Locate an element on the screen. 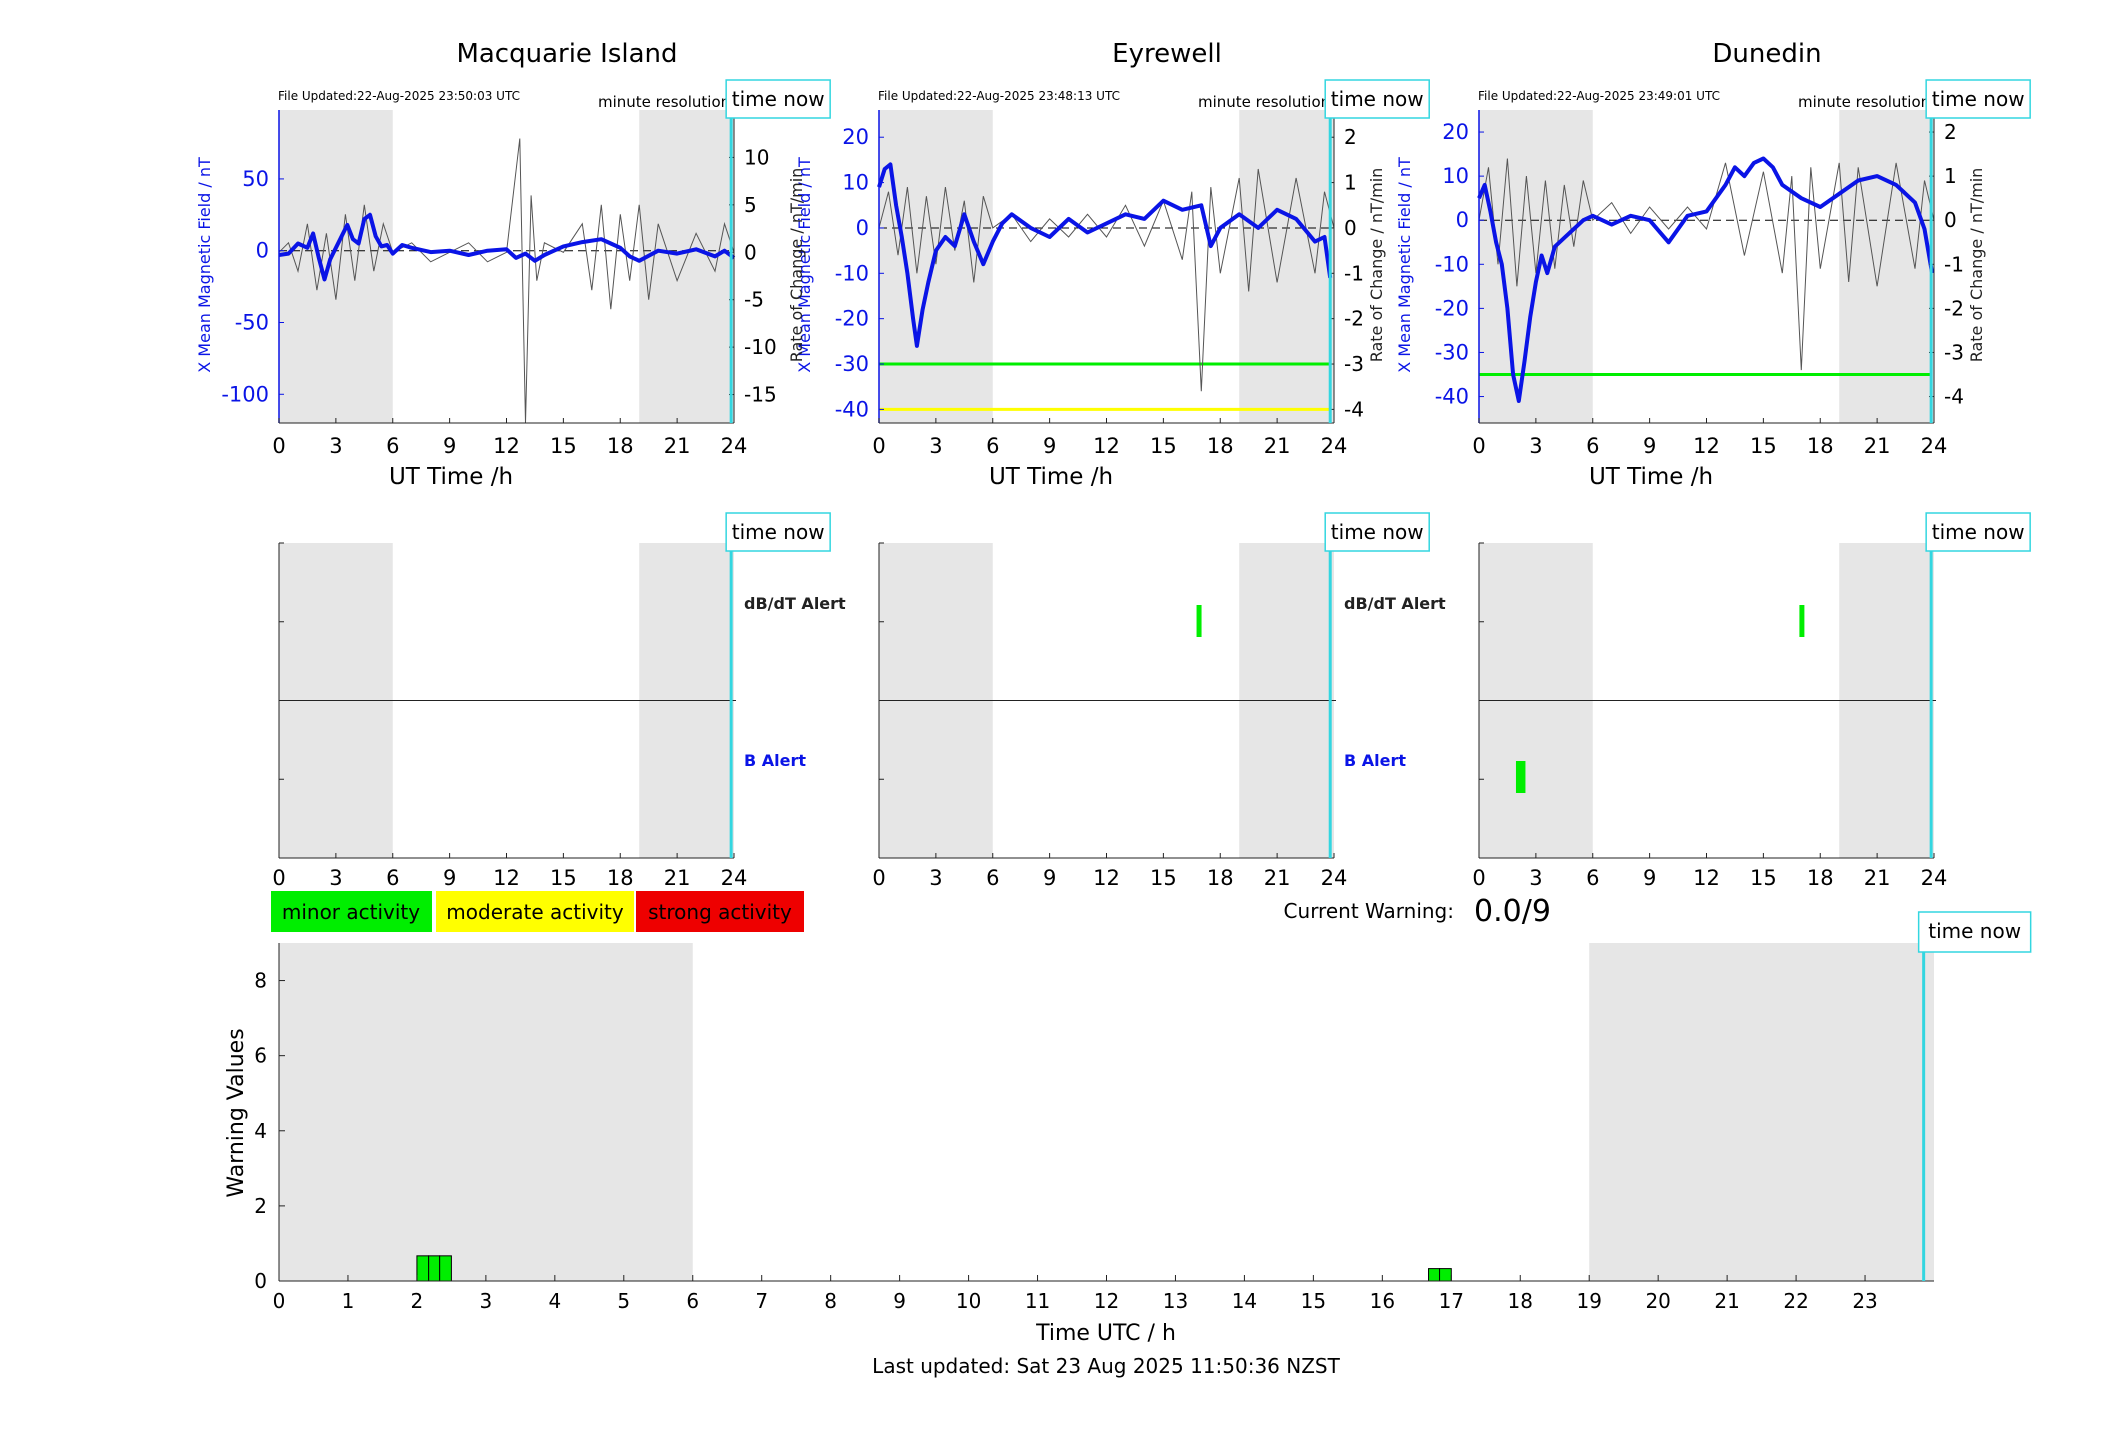  legend-minor-swatch is located at coordinates (351, 911).